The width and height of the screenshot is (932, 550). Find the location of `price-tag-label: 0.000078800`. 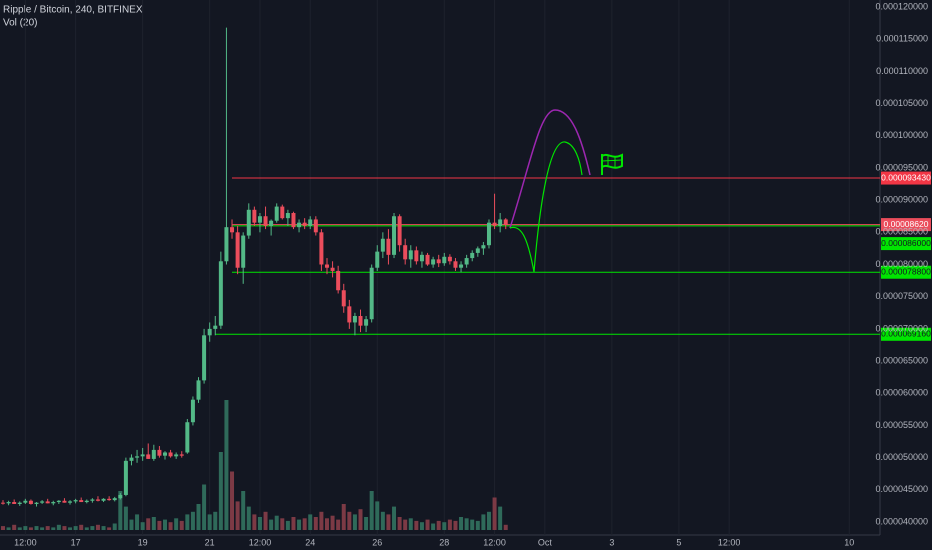

price-tag-label: 0.000078800 is located at coordinates (906, 271).